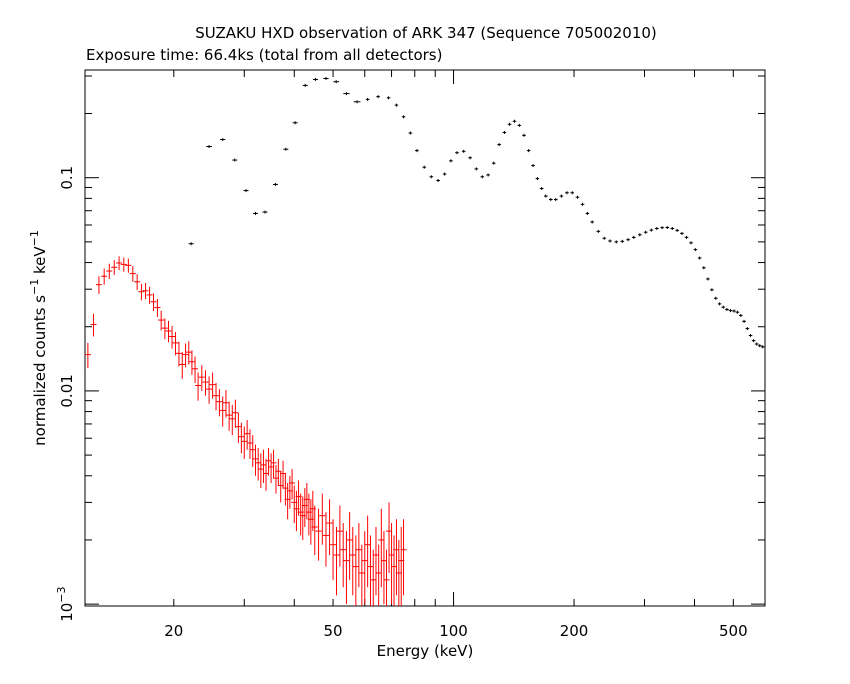 The width and height of the screenshot is (850, 684). What do you see at coordinates (733, 631) in the screenshot?
I see `x-tick-label: 500` at bounding box center [733, 631].